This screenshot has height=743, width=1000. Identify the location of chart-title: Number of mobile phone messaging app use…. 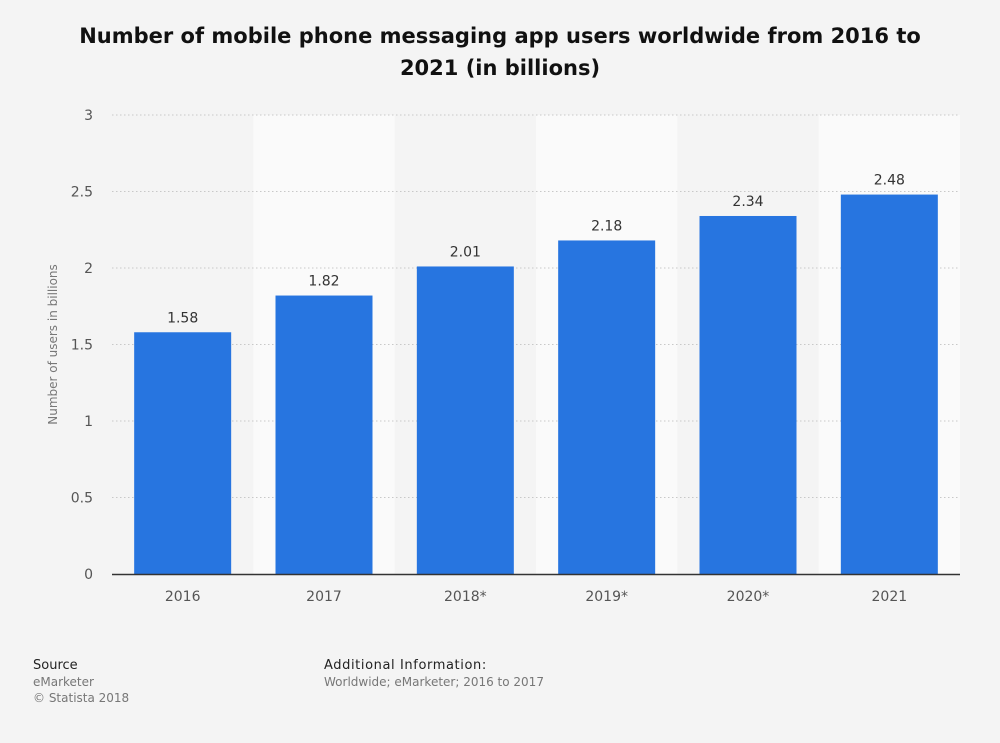
(500, 52).